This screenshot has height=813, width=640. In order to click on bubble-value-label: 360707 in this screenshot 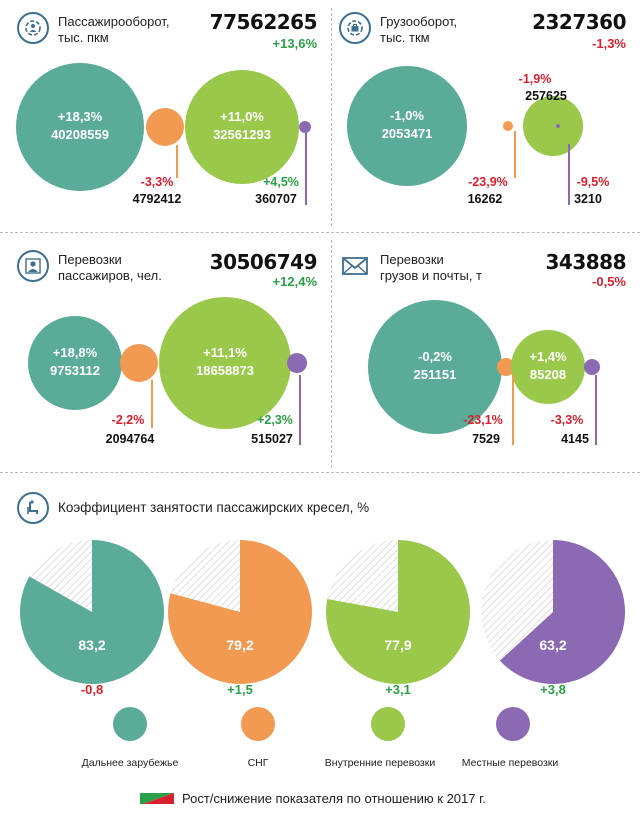, I will do `click(276, 199)`.